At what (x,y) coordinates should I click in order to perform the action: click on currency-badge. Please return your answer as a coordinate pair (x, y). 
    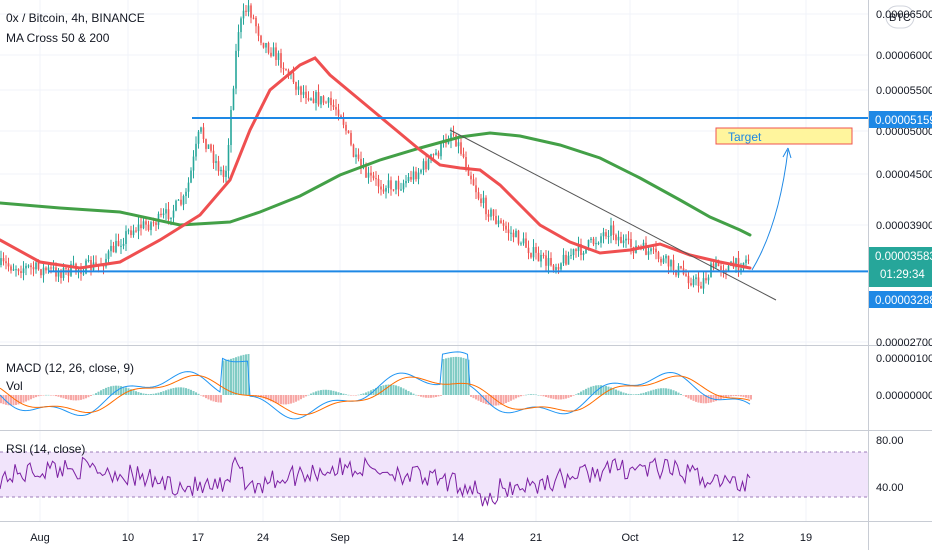
    Looking at the image, I should click on (900, 17).